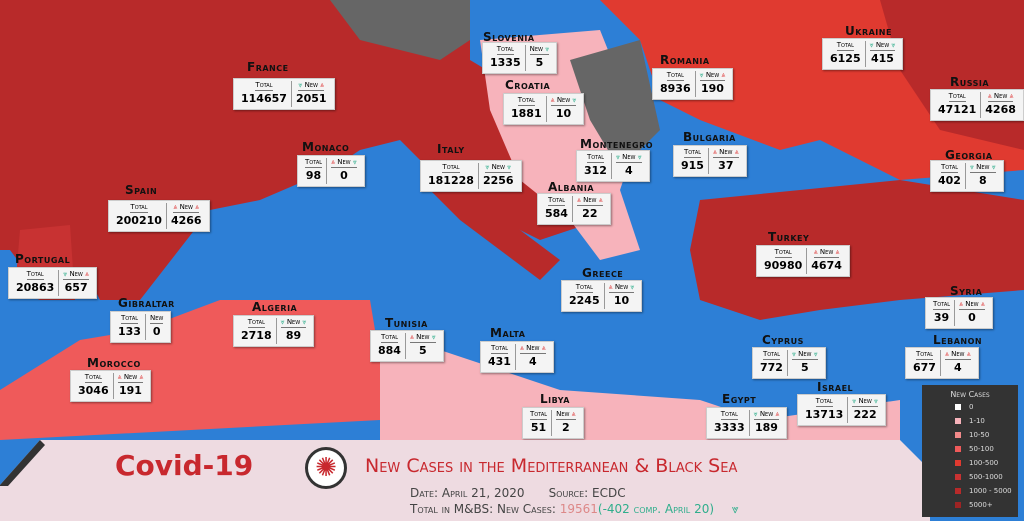 Image resolution: width=1024 pixels, height=521 pixels. What do you see at coordinates (685, 60) in the screenshot?
I see `country-label-romania: Romania` at bounding box center [685, 60].